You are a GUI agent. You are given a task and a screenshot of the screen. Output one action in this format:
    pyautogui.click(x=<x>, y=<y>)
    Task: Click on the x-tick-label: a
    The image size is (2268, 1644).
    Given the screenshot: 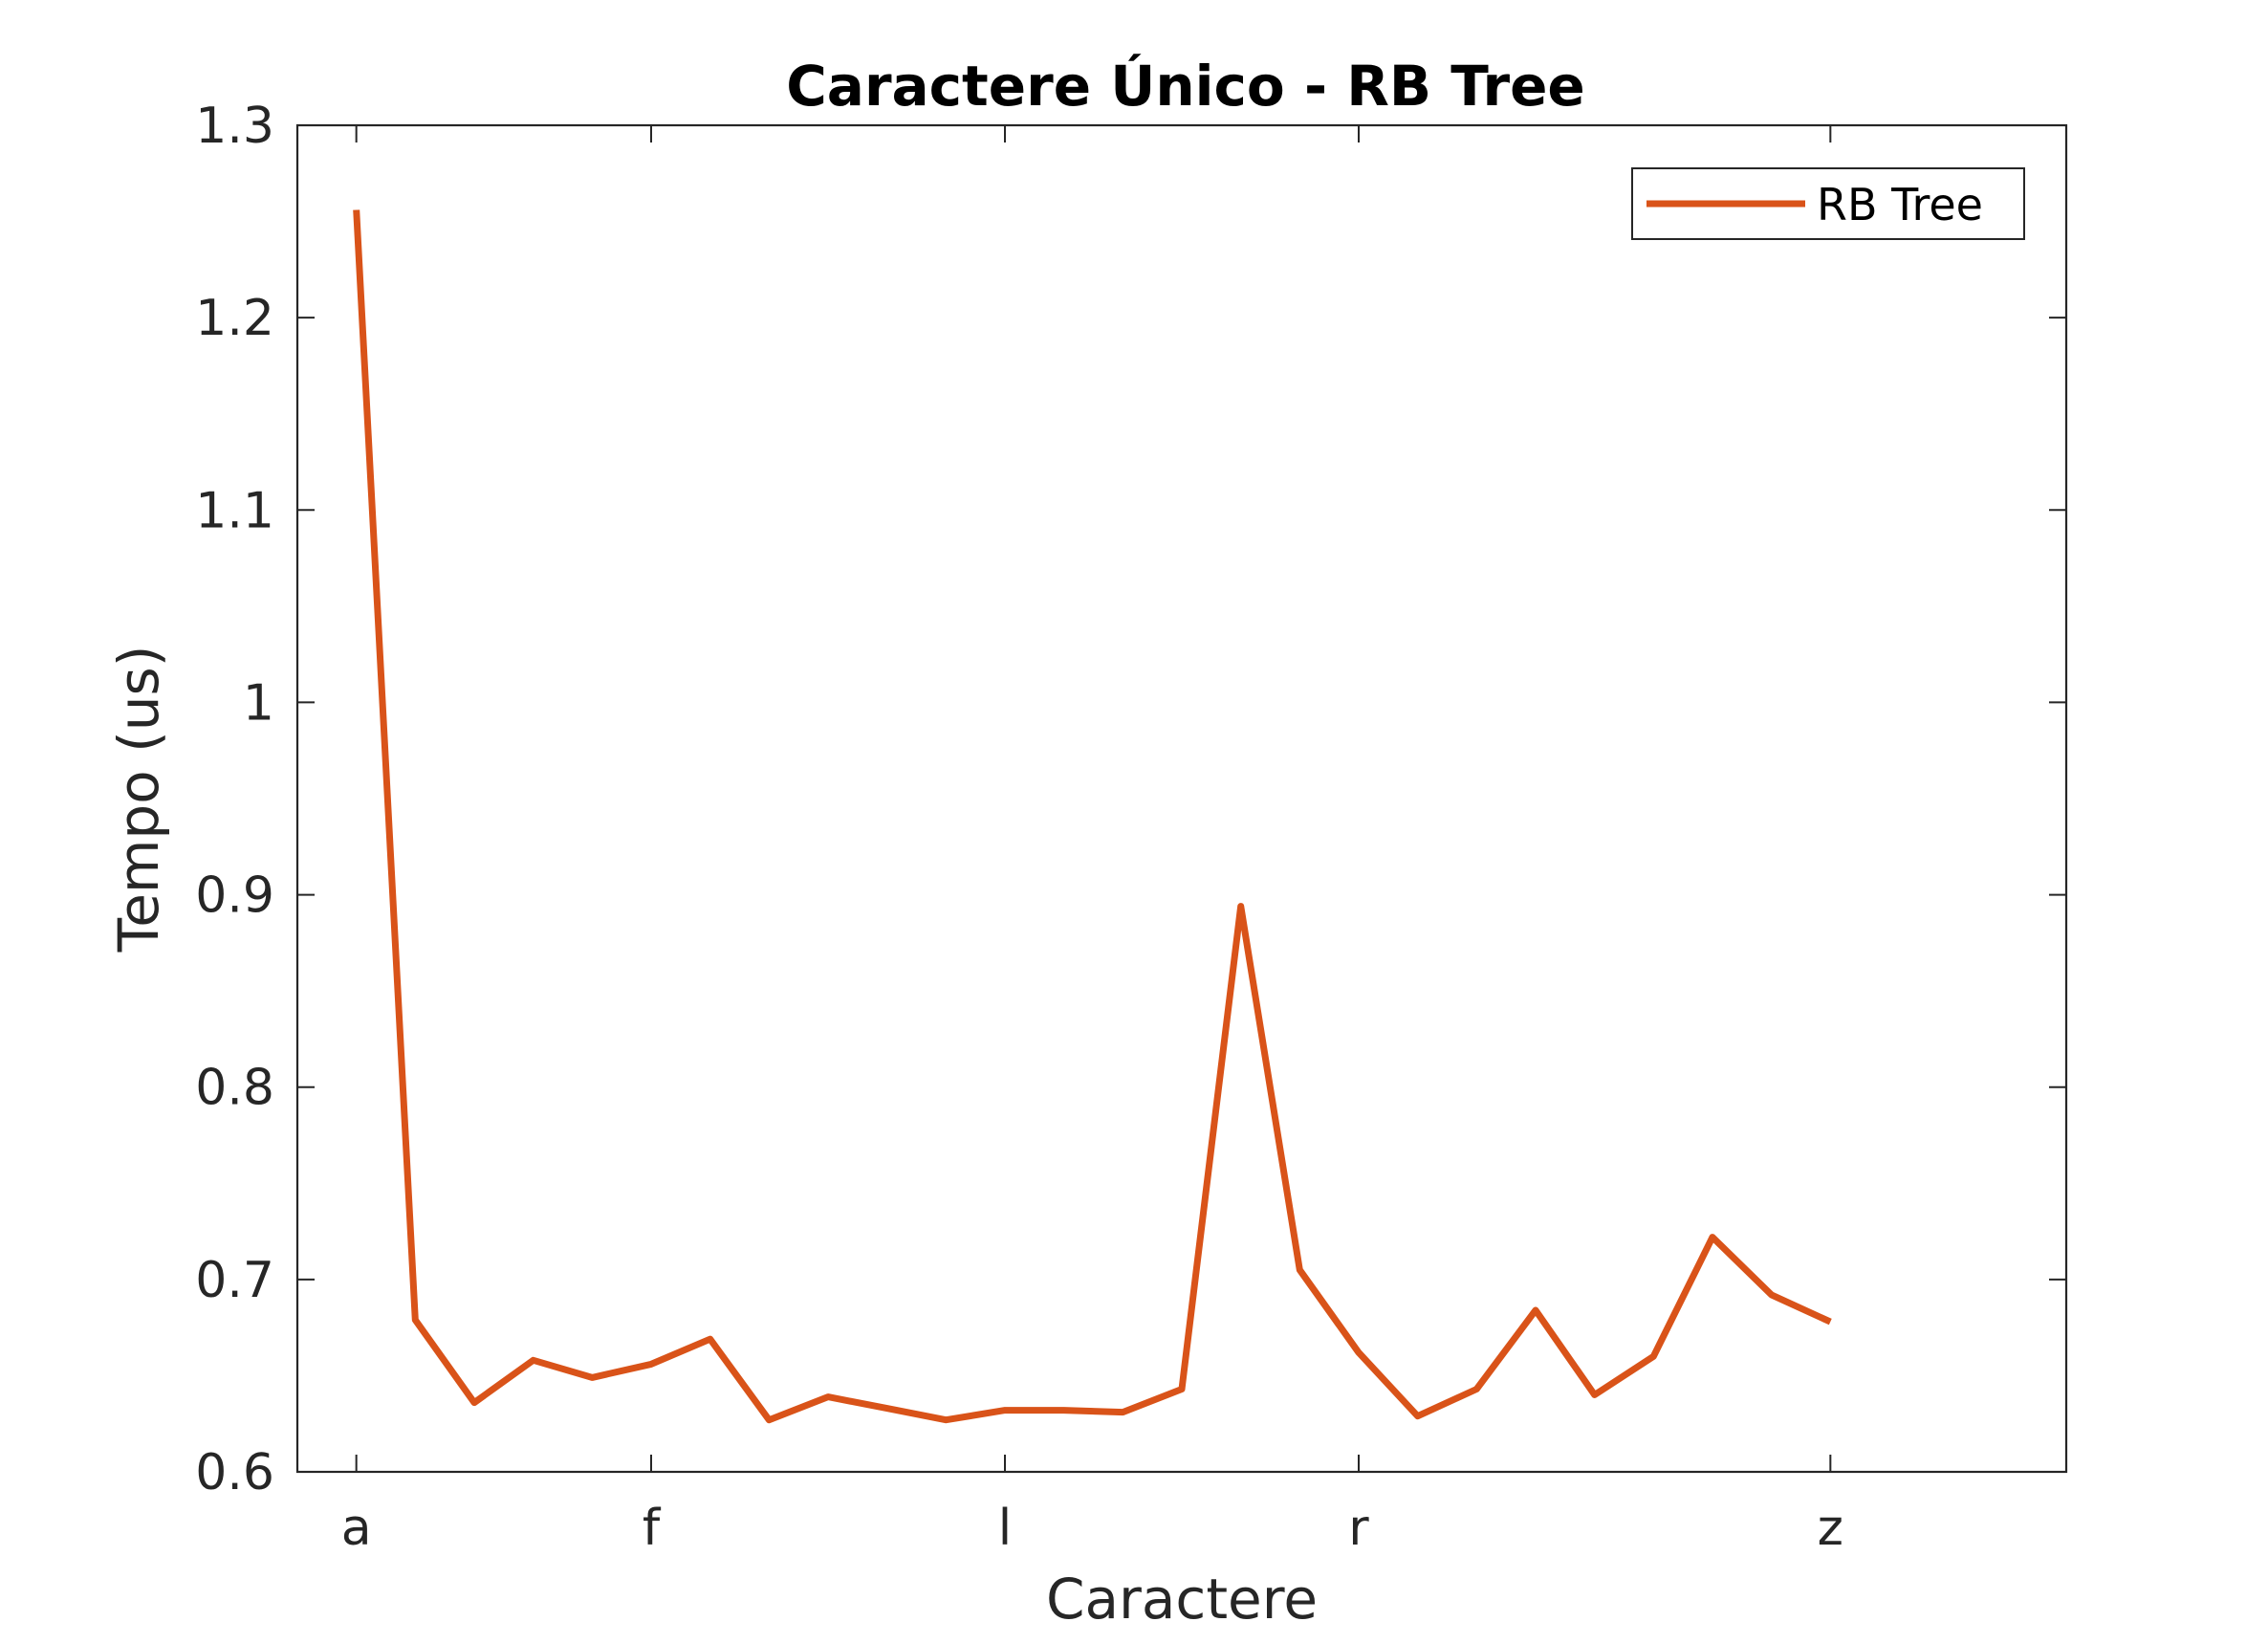 What is the action you would take?
    pyautogui.click(x=357, y=1528)
    